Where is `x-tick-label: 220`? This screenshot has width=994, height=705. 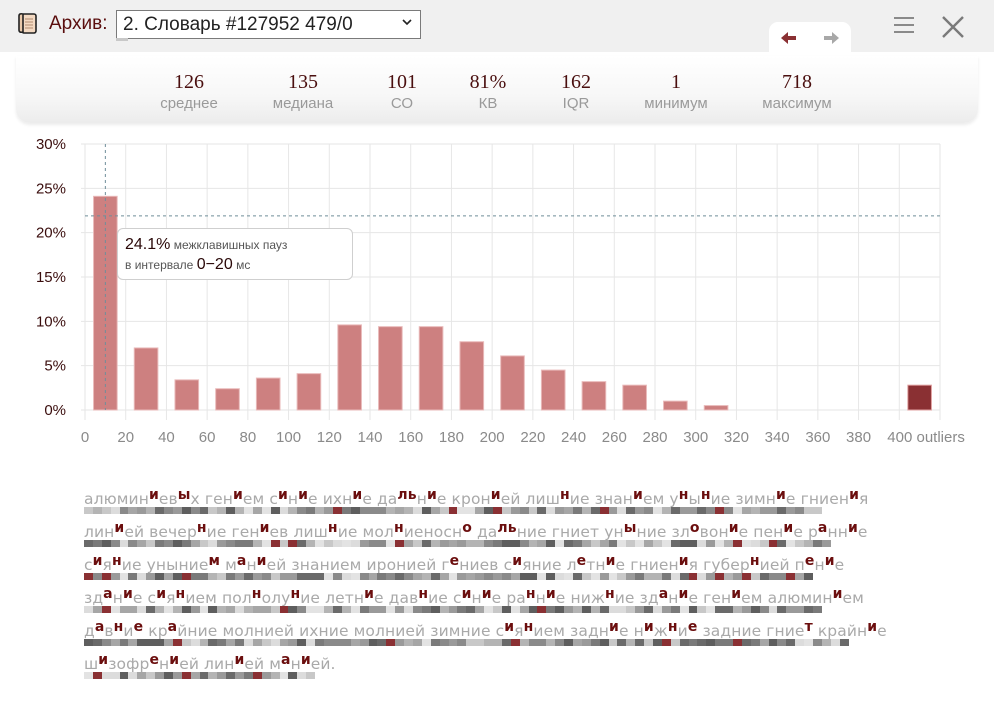
x-tick-label: 220 is located at coordinates (532, 437).